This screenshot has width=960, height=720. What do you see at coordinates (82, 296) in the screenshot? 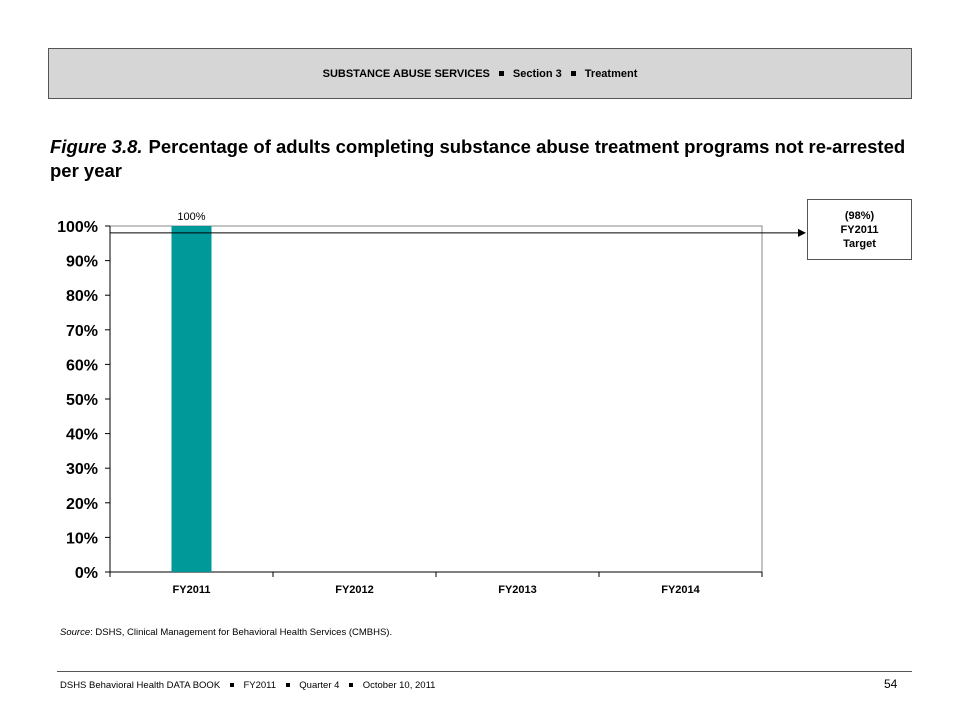
I see `y-tick-label: 80%` at bounding box center [82, 296].